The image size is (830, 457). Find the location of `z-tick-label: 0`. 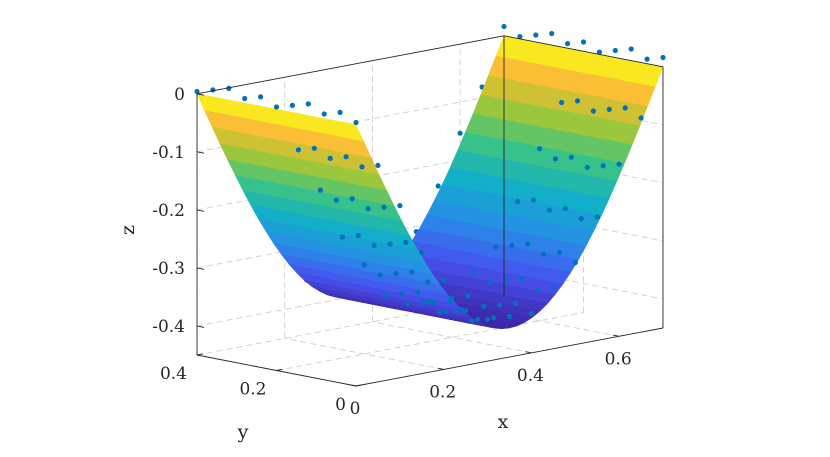

z-tick-label: 0 is located at coordinates (179, 95).